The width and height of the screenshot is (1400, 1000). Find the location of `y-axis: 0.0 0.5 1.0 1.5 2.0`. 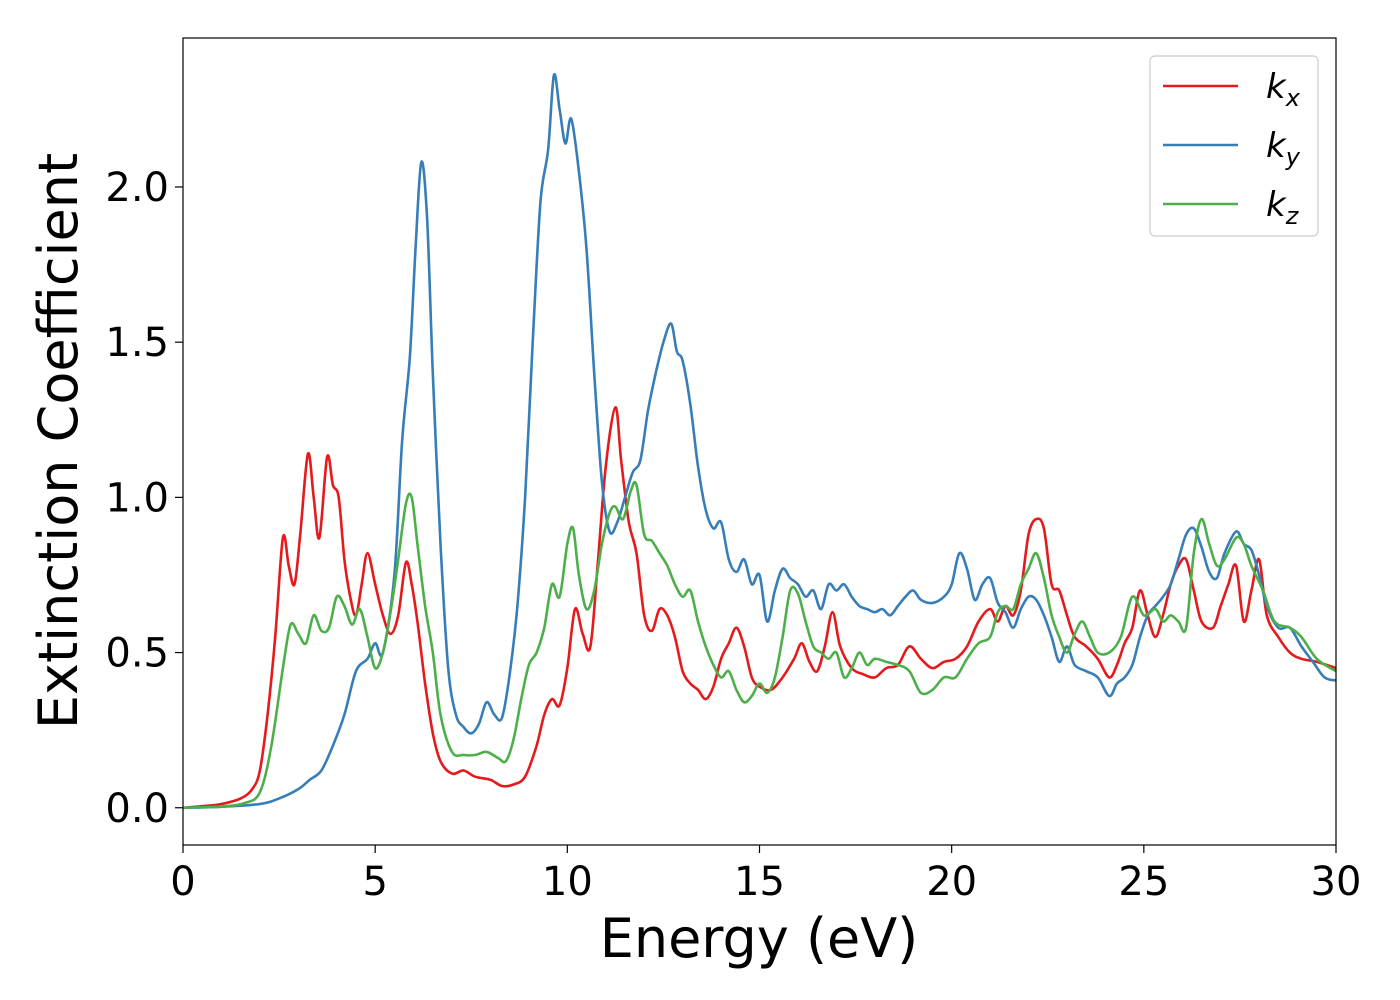

y-axis: 0.0 0.5 1.0 1.5 2.0 is located at coordinates (144, 498).